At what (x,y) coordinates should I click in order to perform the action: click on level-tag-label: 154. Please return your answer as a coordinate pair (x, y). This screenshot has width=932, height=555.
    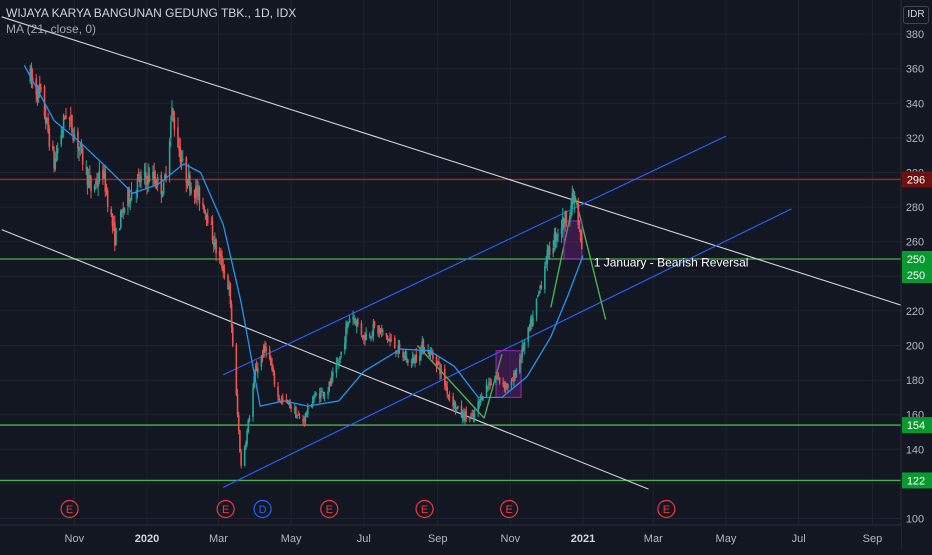
    Looking at the image, I should click on (916, 426).